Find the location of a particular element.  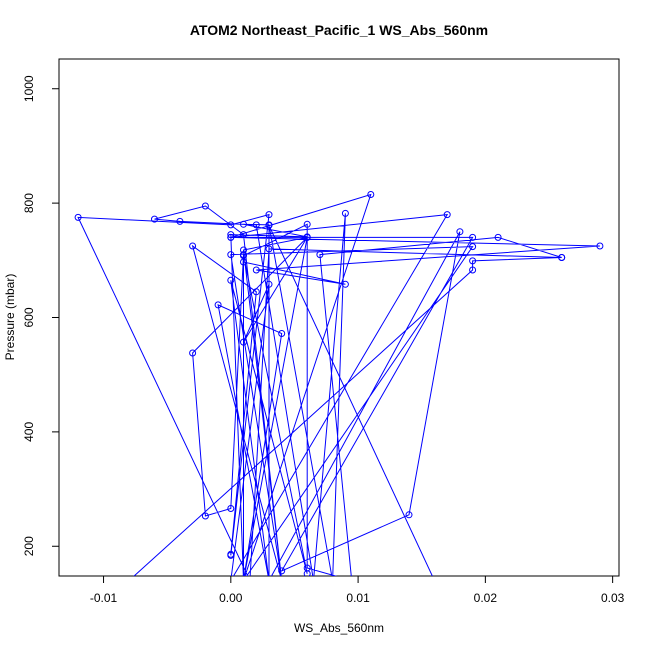

y-tick-label: 600 is located at coordinates (29, 317).